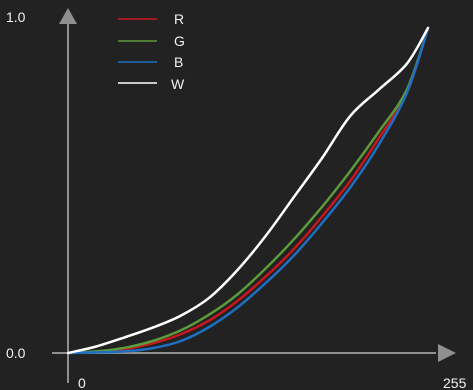  I want to click on y-tick-bottom-label: 0.0, so click(16, 353).